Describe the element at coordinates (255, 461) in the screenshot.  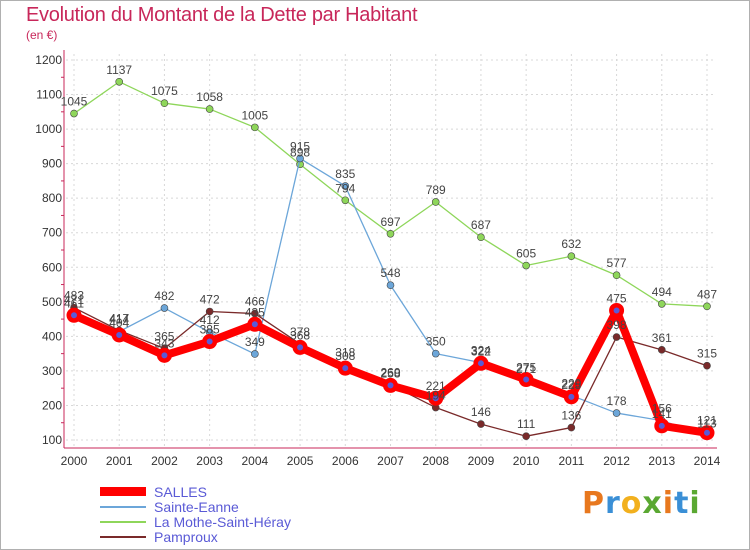
I see `x-tick-label: 2004` at that location.